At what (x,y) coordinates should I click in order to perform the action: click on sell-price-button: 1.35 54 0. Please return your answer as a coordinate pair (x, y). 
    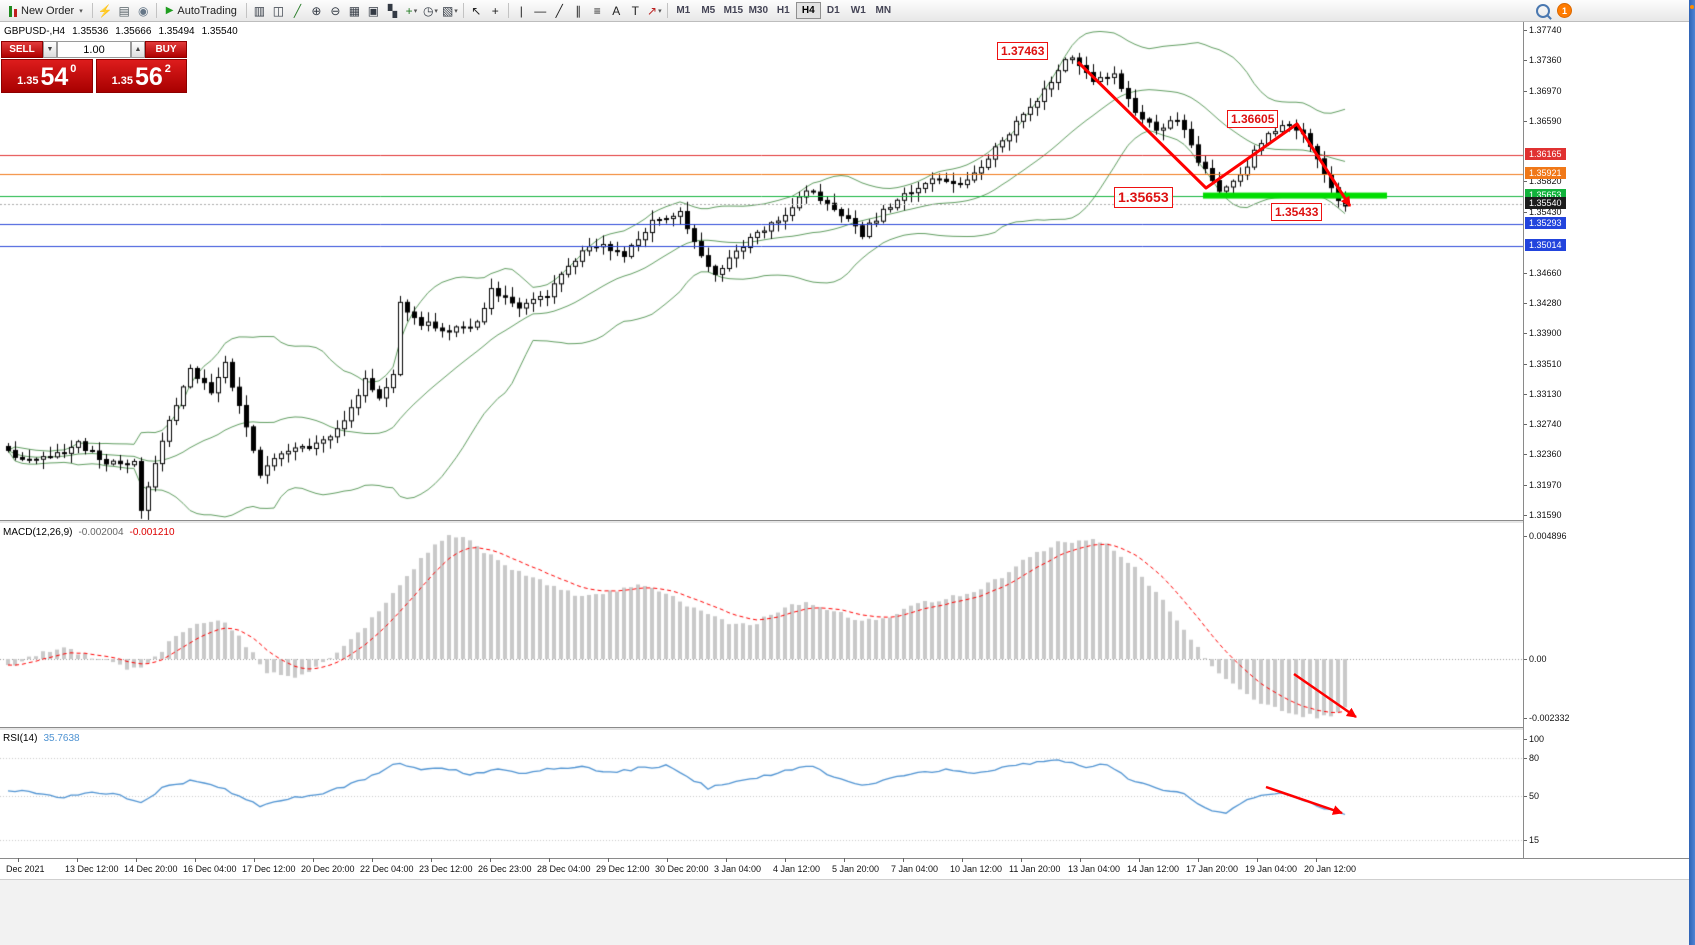
    Looking at the image, I should click on (47, 76).